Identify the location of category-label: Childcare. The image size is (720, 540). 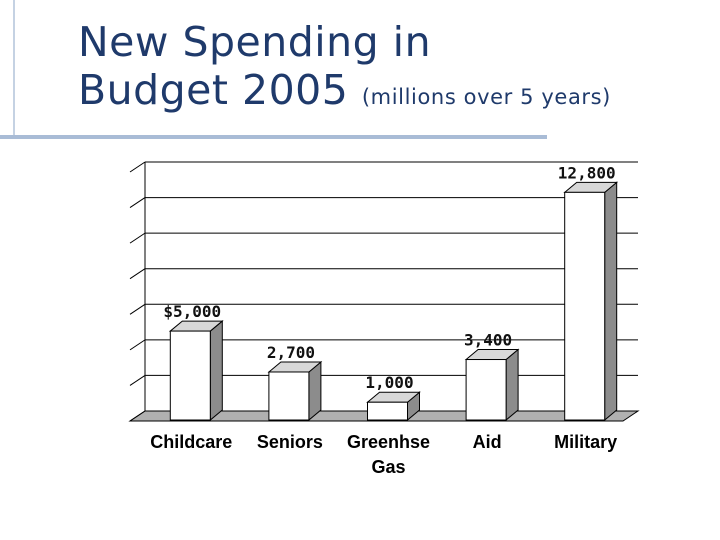
(191, 442).